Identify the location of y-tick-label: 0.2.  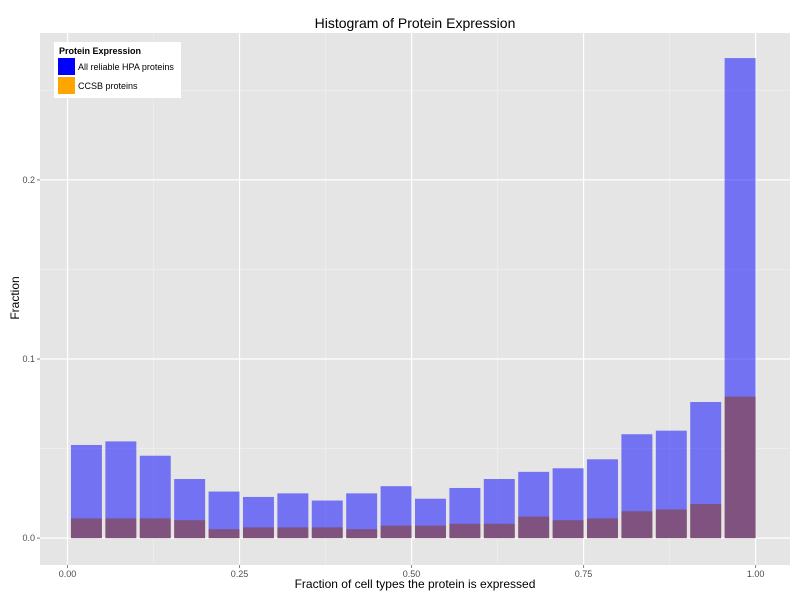
(28, 180).